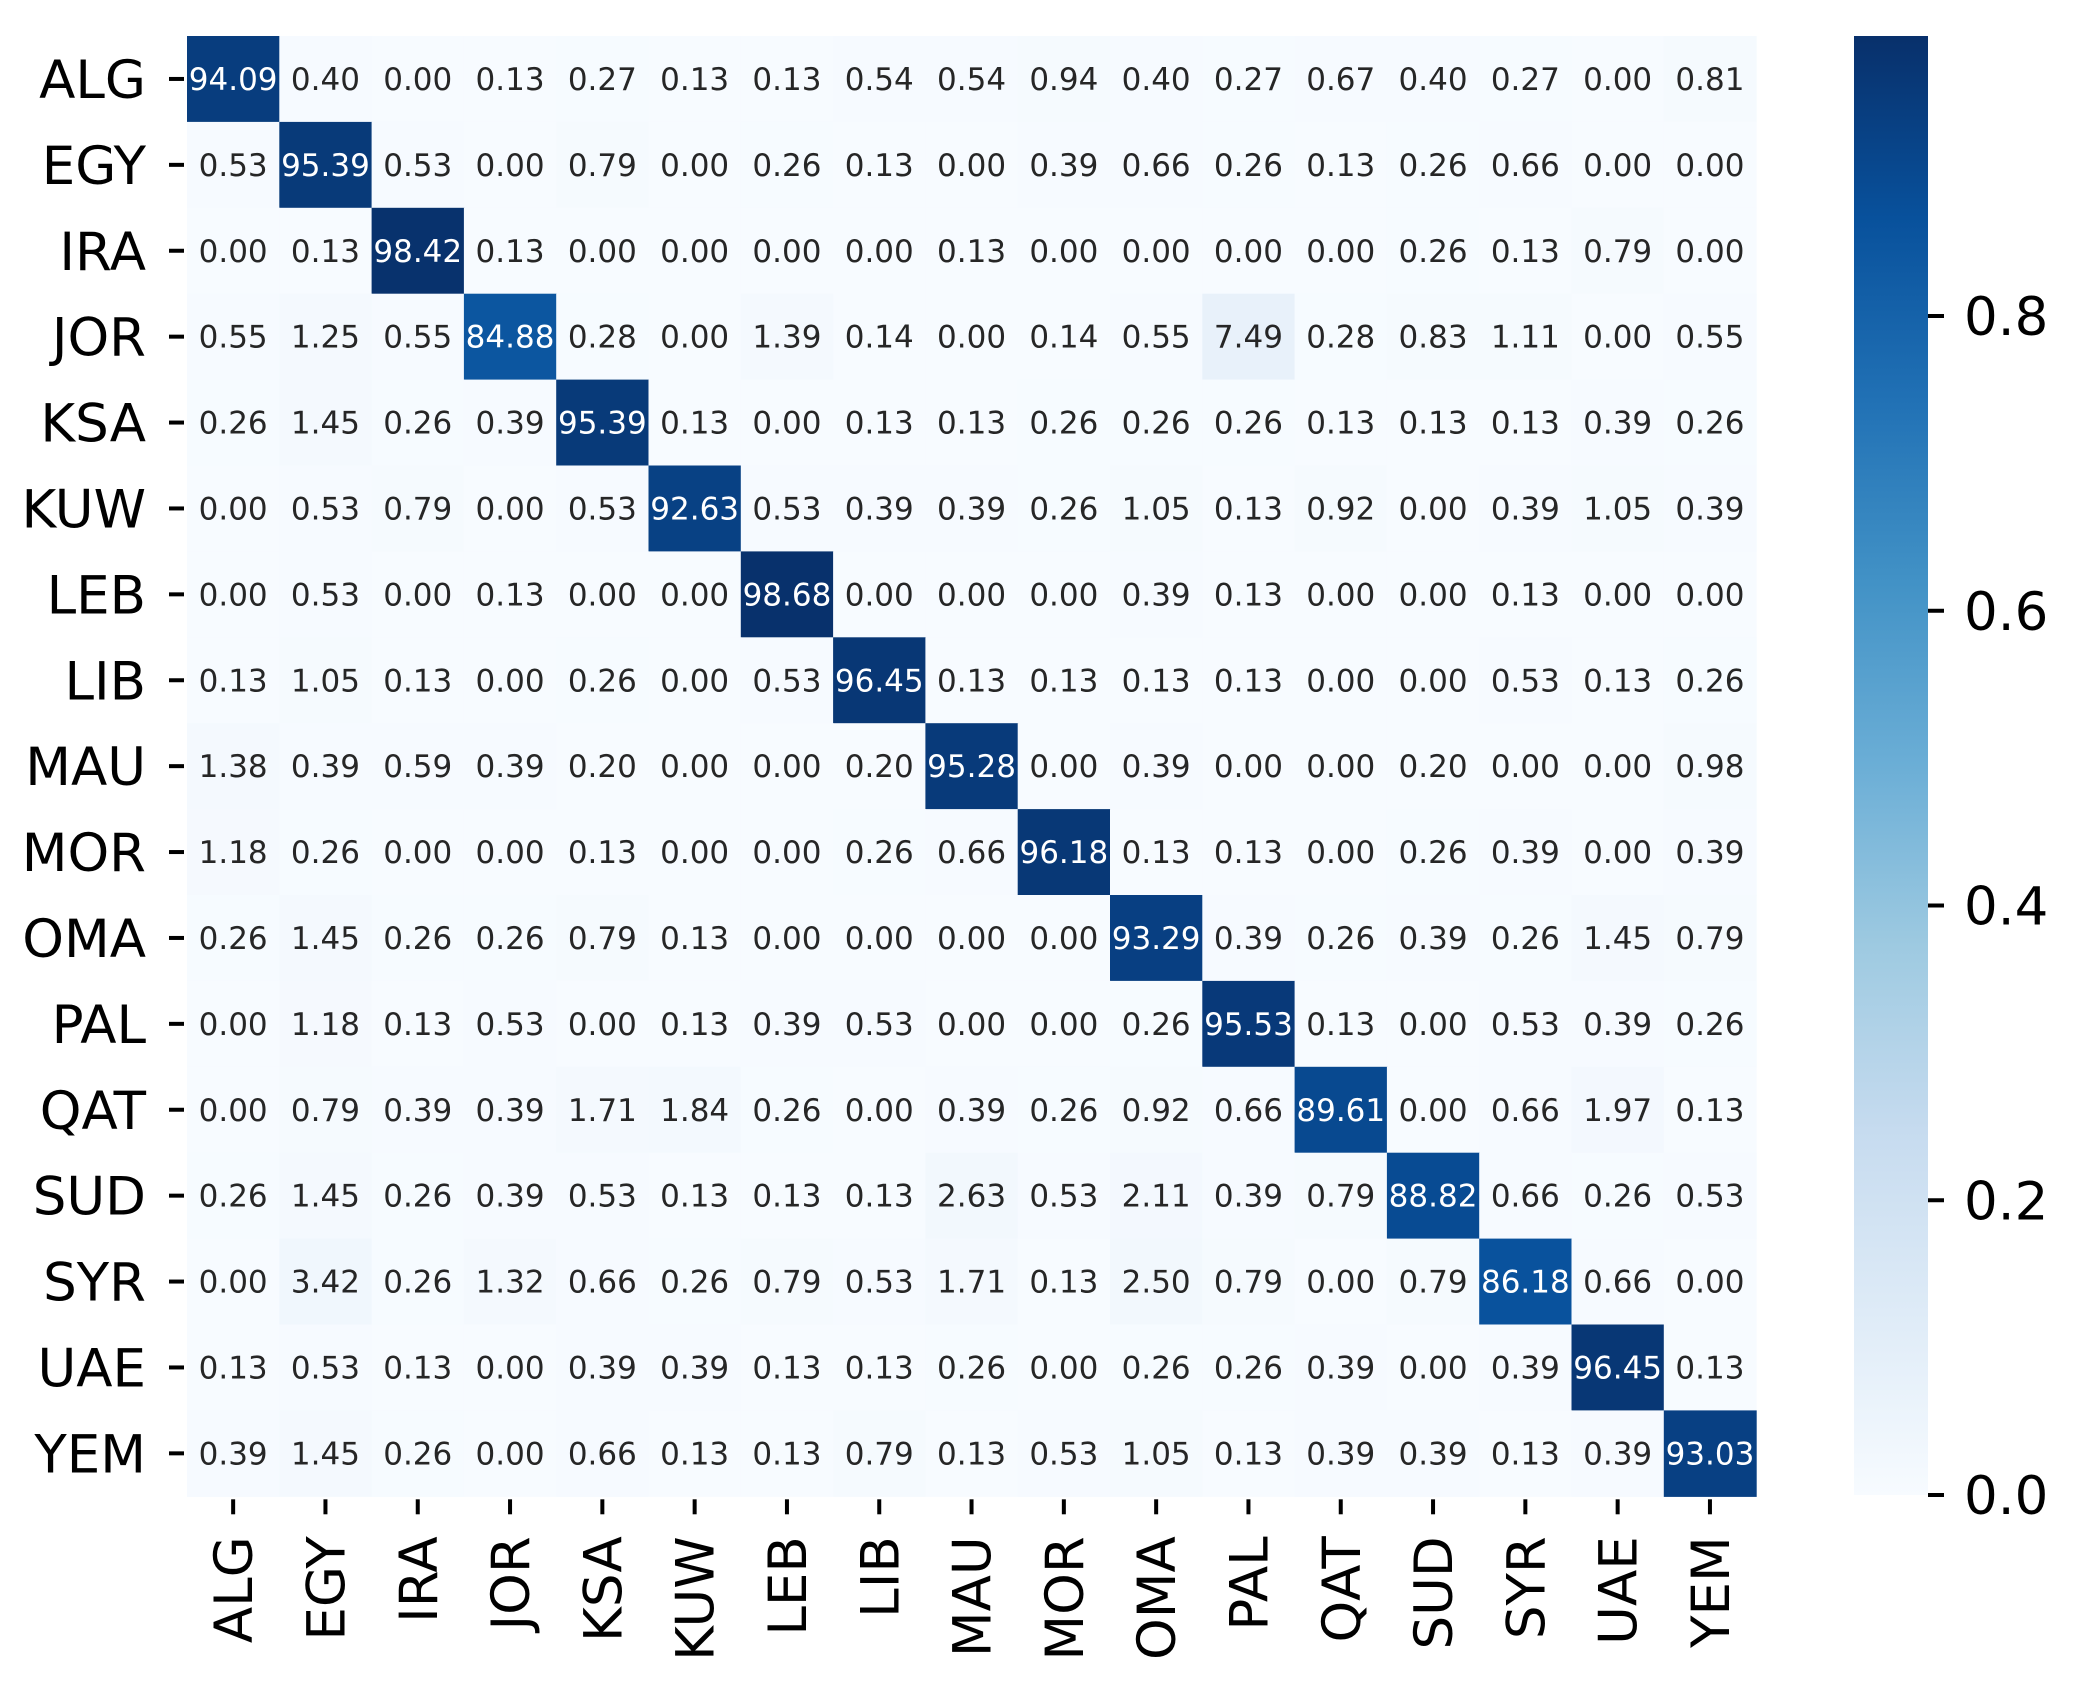  Describe the element at coordinates (325, 424) in the screenshot. I see `cell-value-label: 1.45` at that location.